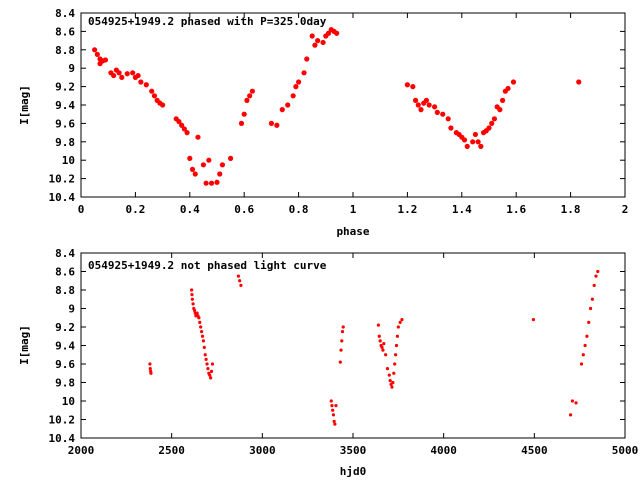 This screenshot has width=640, height=480. What do you see at coordinates (443, 450) in the screenshot?
I see `x-tick-label: 4000` at bounding box center [443, 450].